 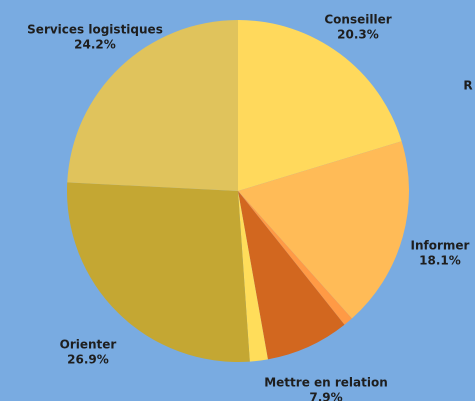 I want to click on slice-label: Conseiller, so click(x=357, y=20).